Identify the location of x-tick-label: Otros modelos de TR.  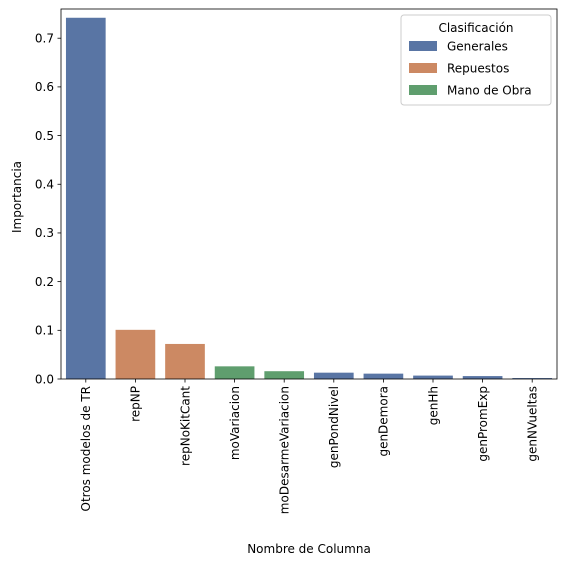
(86, 448).